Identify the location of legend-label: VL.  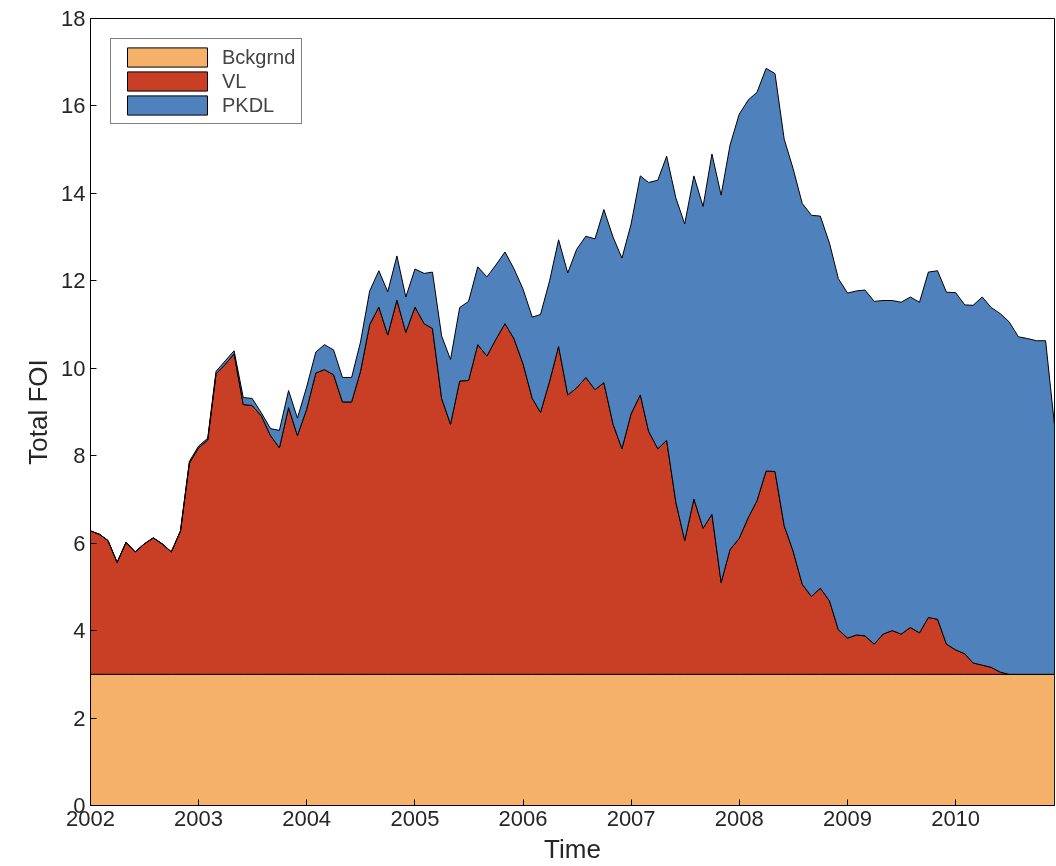
(234, 81).